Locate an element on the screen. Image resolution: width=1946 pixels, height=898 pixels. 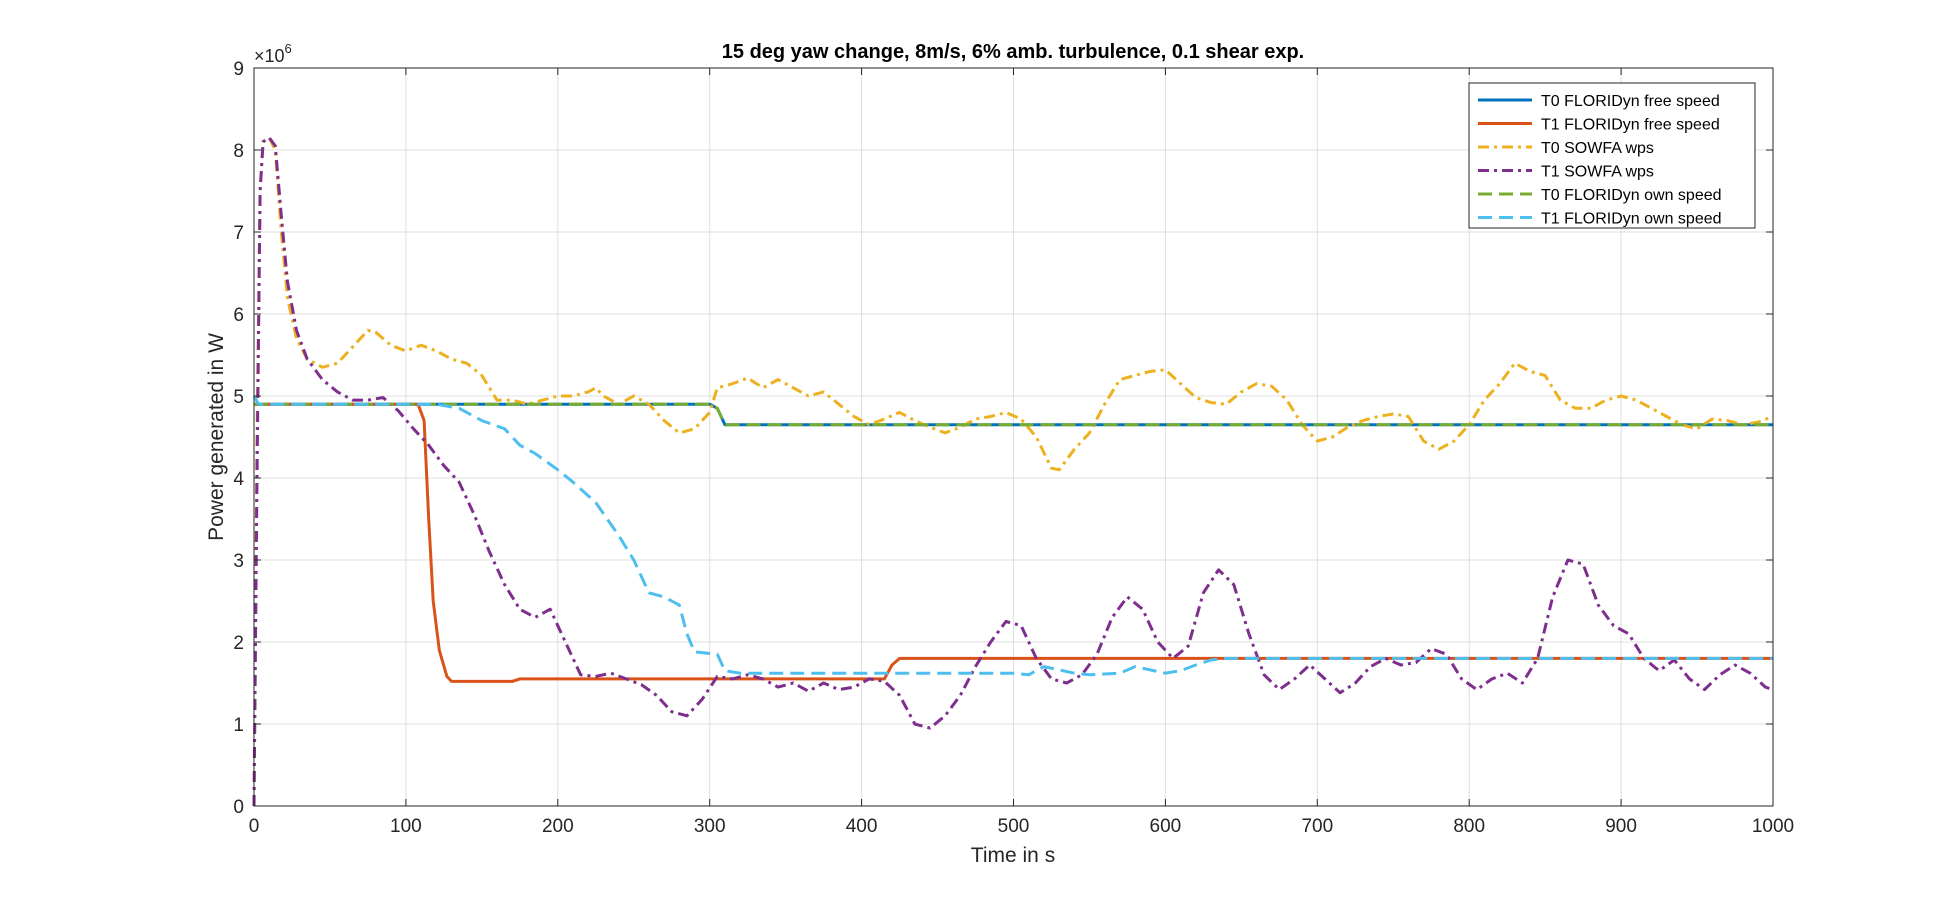
x-axis-label: Time in s is located at coordinates (1013, 855).